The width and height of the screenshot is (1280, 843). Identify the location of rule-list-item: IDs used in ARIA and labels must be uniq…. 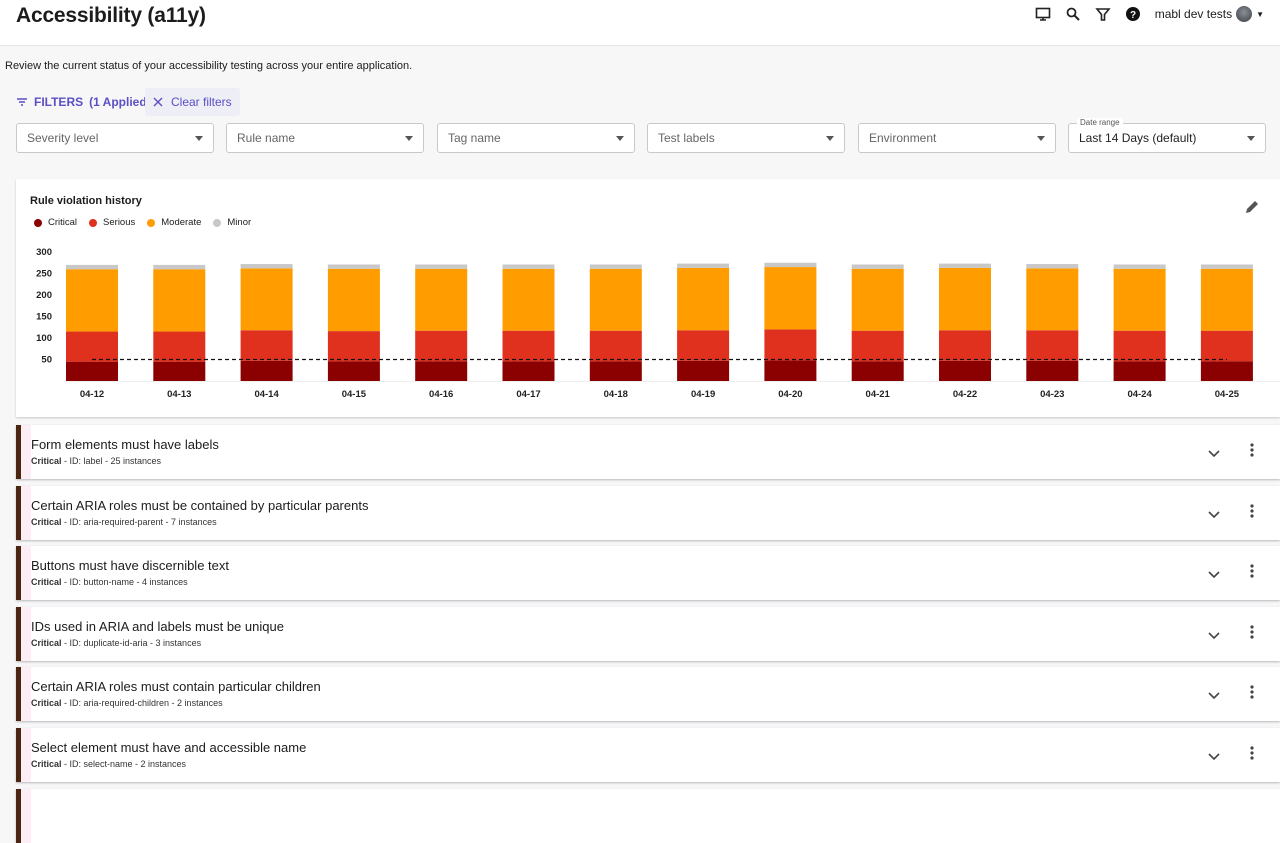
(648, 634).